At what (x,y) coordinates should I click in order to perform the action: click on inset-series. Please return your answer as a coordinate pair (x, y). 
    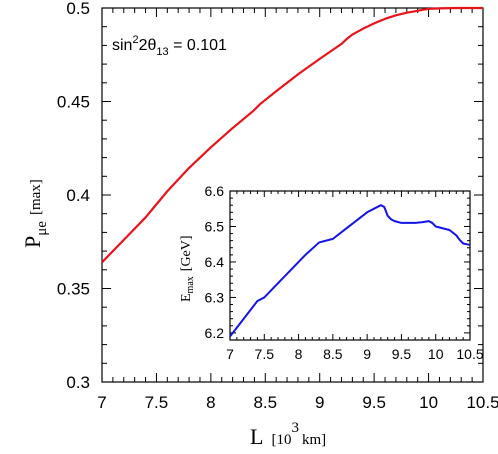
    Looking at the image, I should click on (350, 271).